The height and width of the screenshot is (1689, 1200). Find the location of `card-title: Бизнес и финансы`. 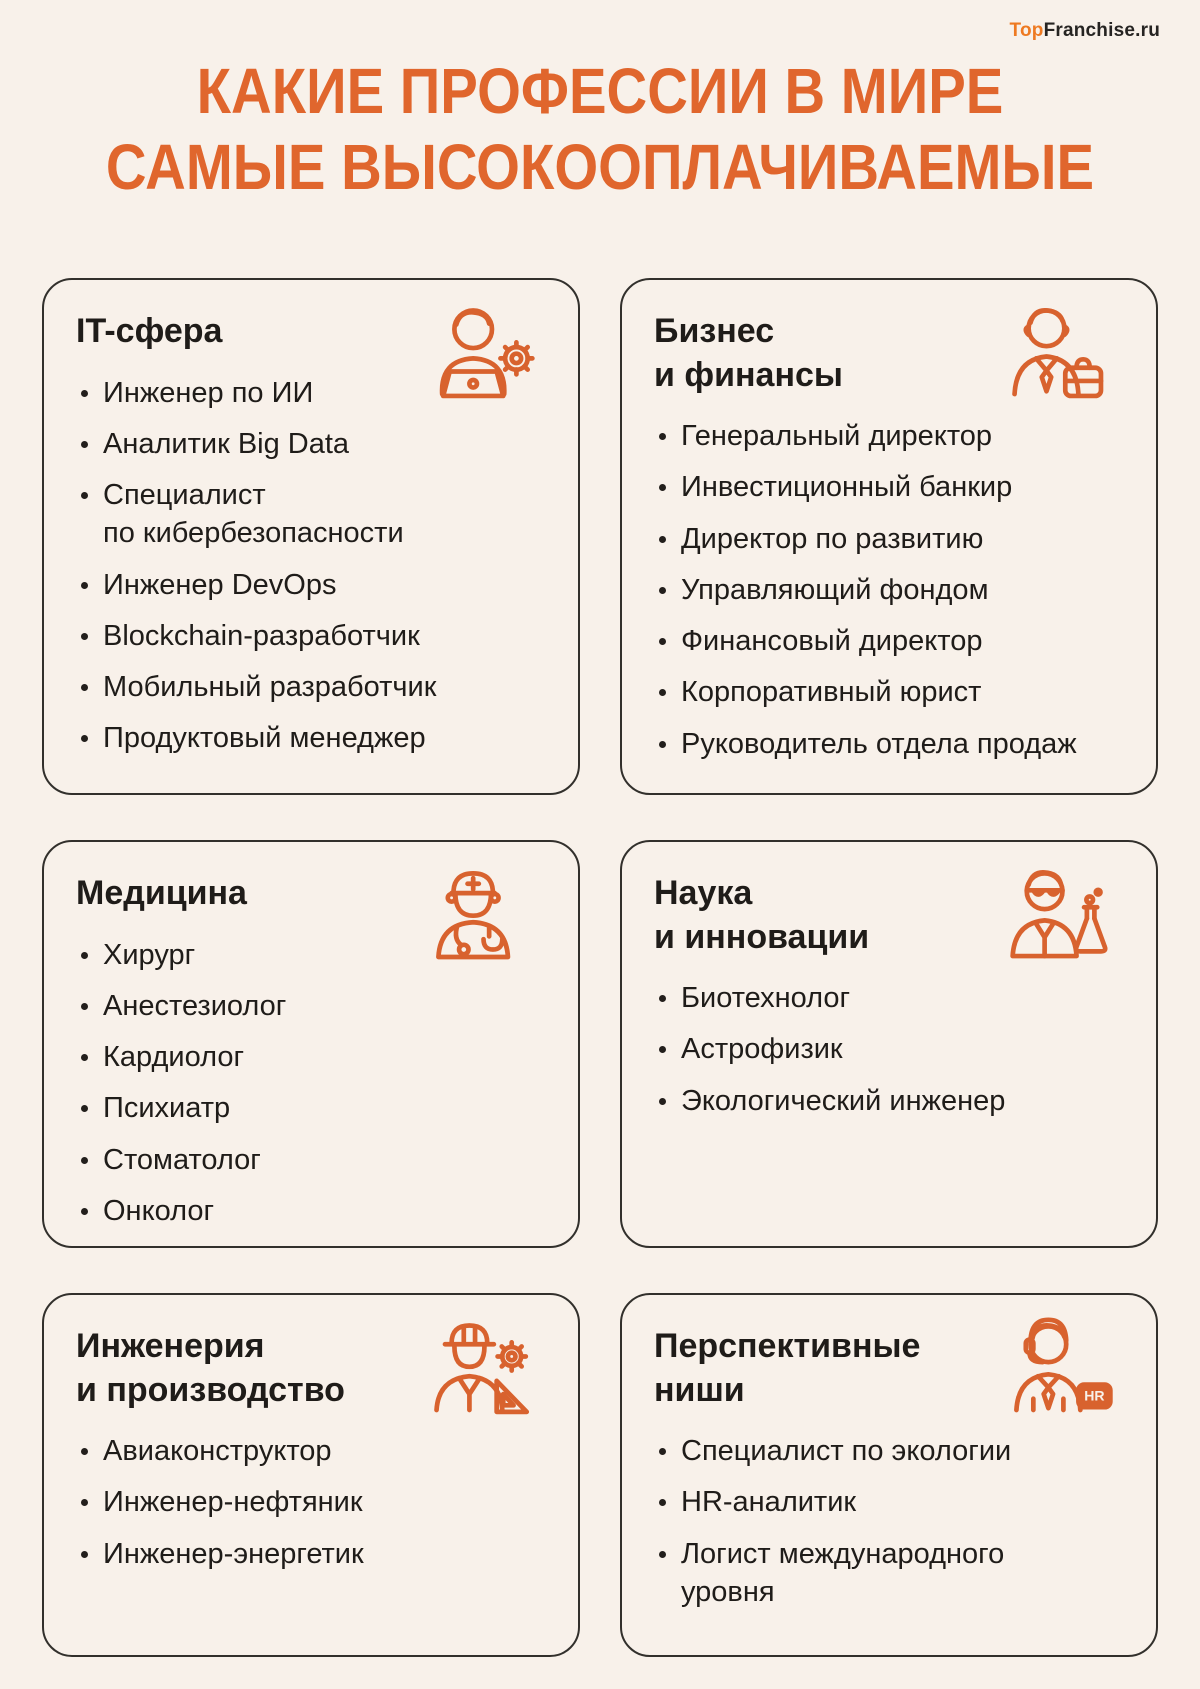

card-title: Бизнес и финансы is located at coordinates (748, 353).